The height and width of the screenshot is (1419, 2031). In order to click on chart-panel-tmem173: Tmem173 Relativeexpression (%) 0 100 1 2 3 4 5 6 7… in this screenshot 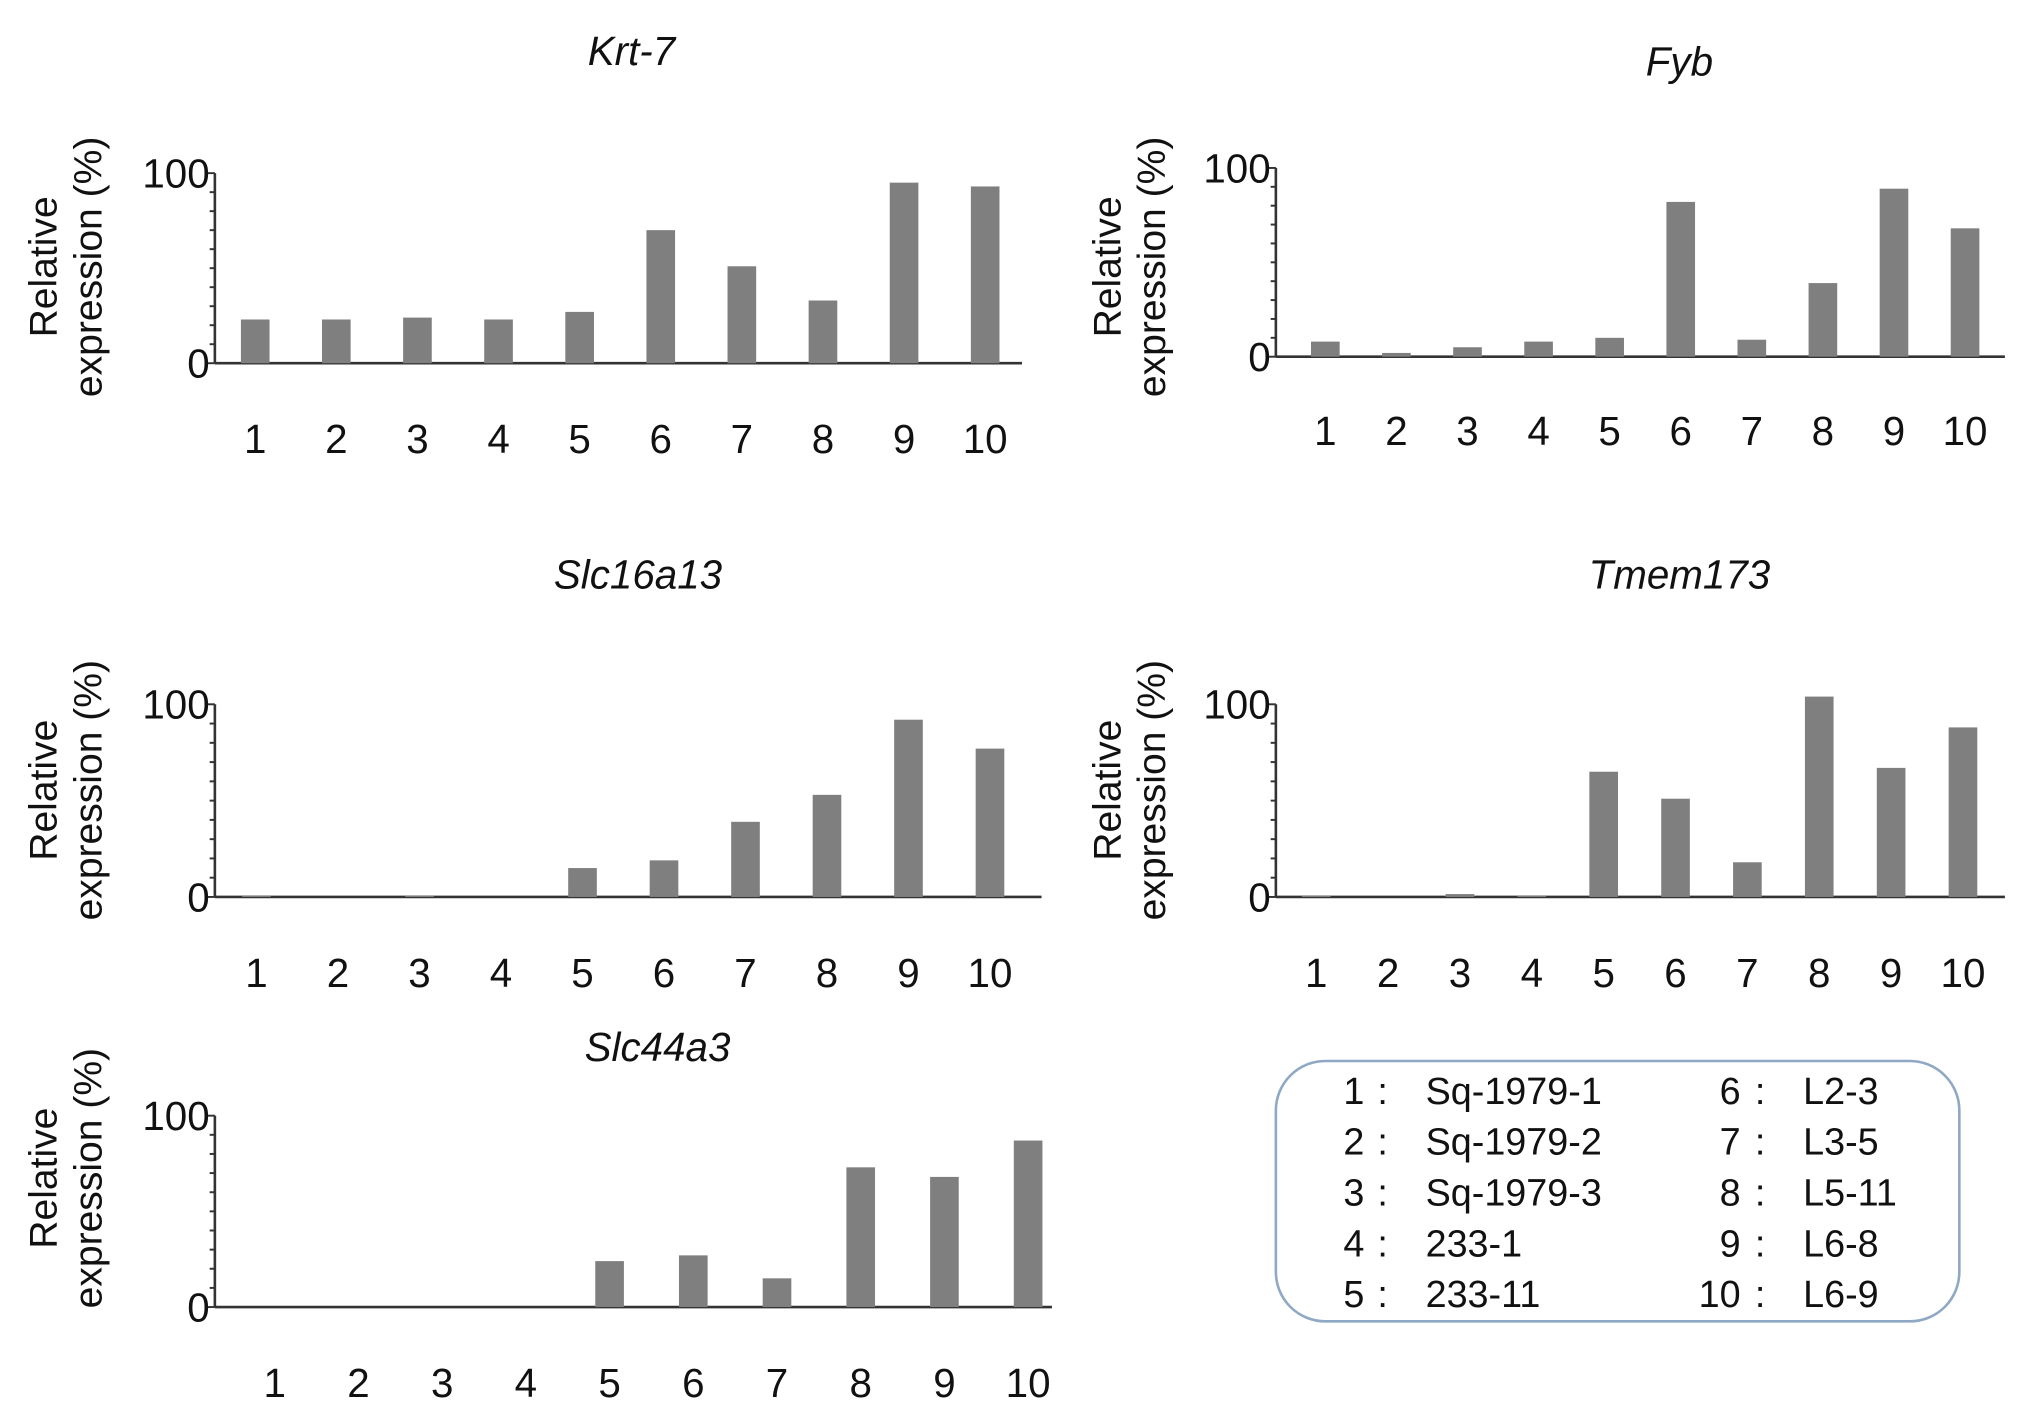, I will do `click(1545, 773)`.